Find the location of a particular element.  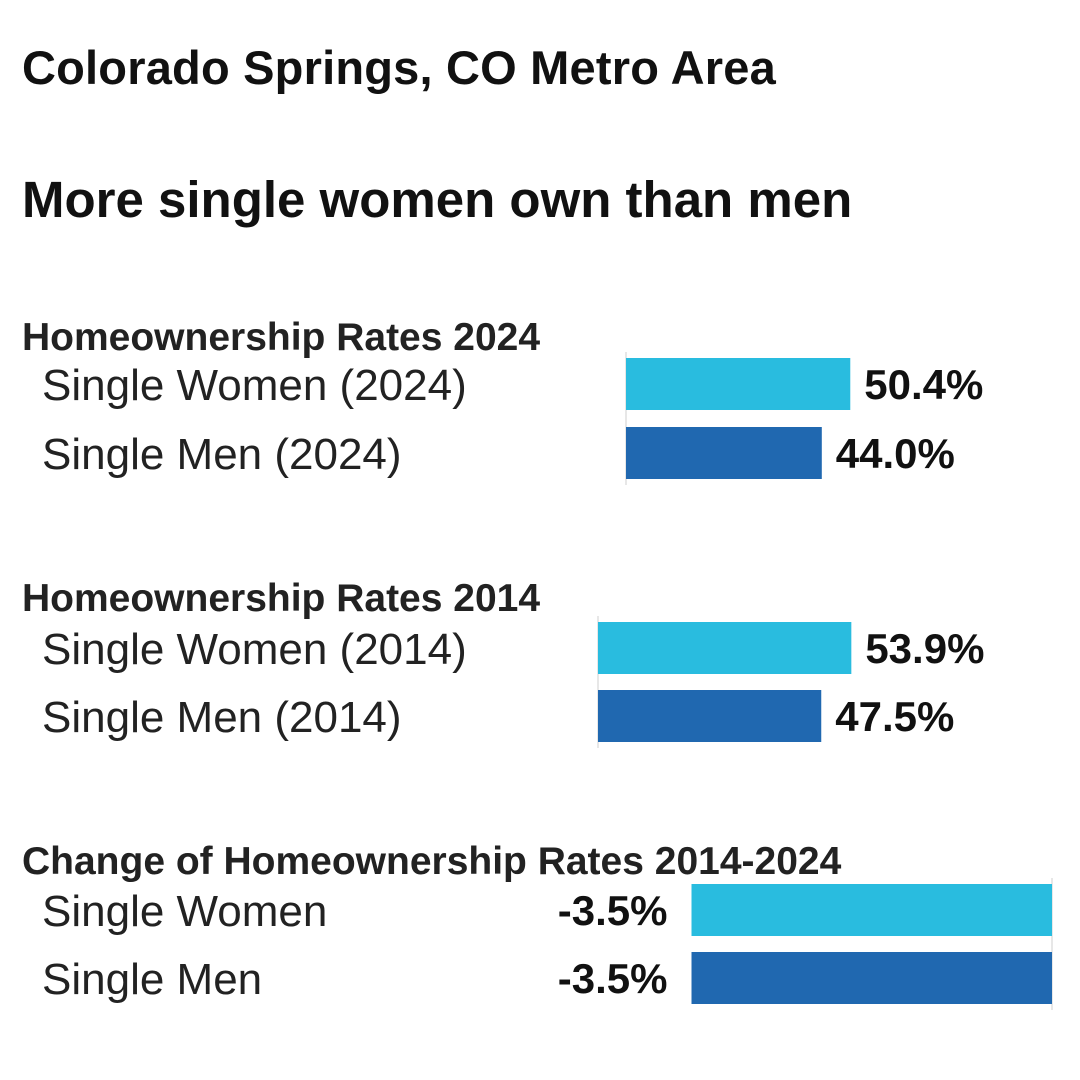

category-label: Single Men is located at coordinates (152, 979).